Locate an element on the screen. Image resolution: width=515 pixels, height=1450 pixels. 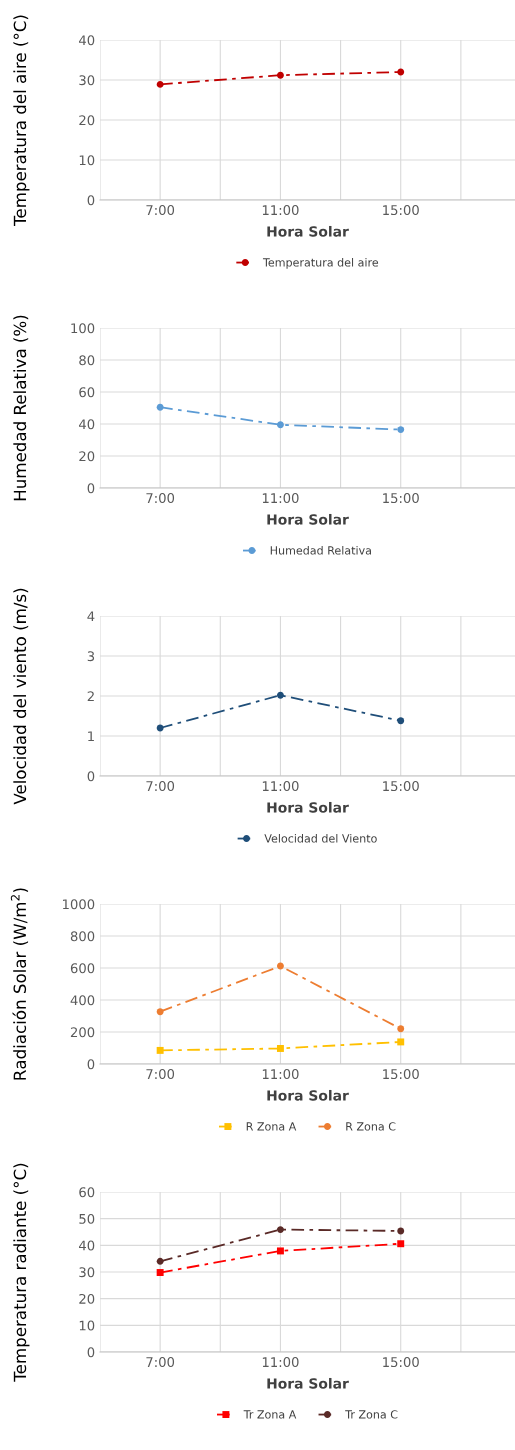
y-axis-title: Temperatura radiante (°C) is located at coordinates (21, 1272).